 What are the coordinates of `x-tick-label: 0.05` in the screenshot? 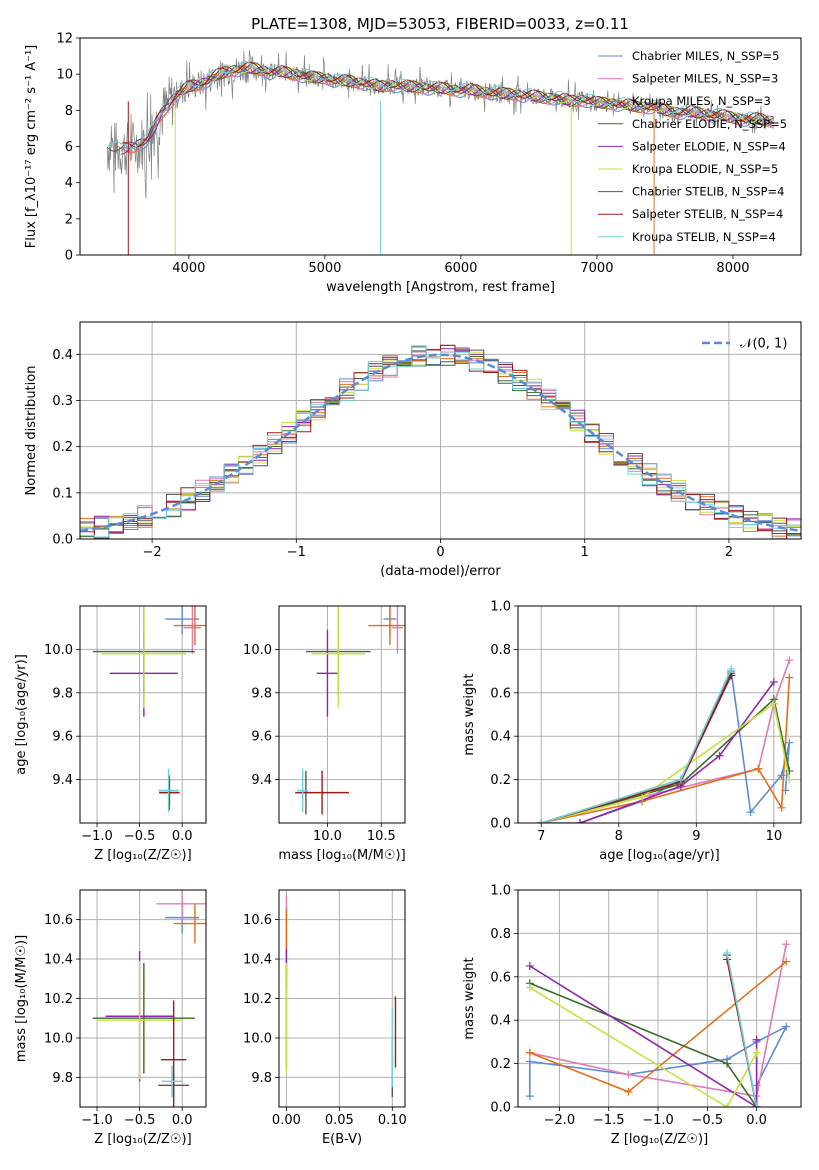 It's located at (339, 1120).